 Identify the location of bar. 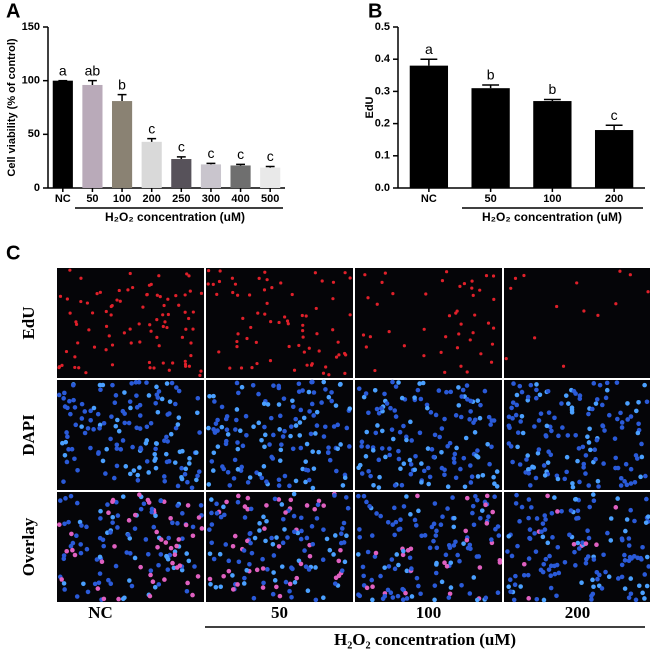
(429, 126).